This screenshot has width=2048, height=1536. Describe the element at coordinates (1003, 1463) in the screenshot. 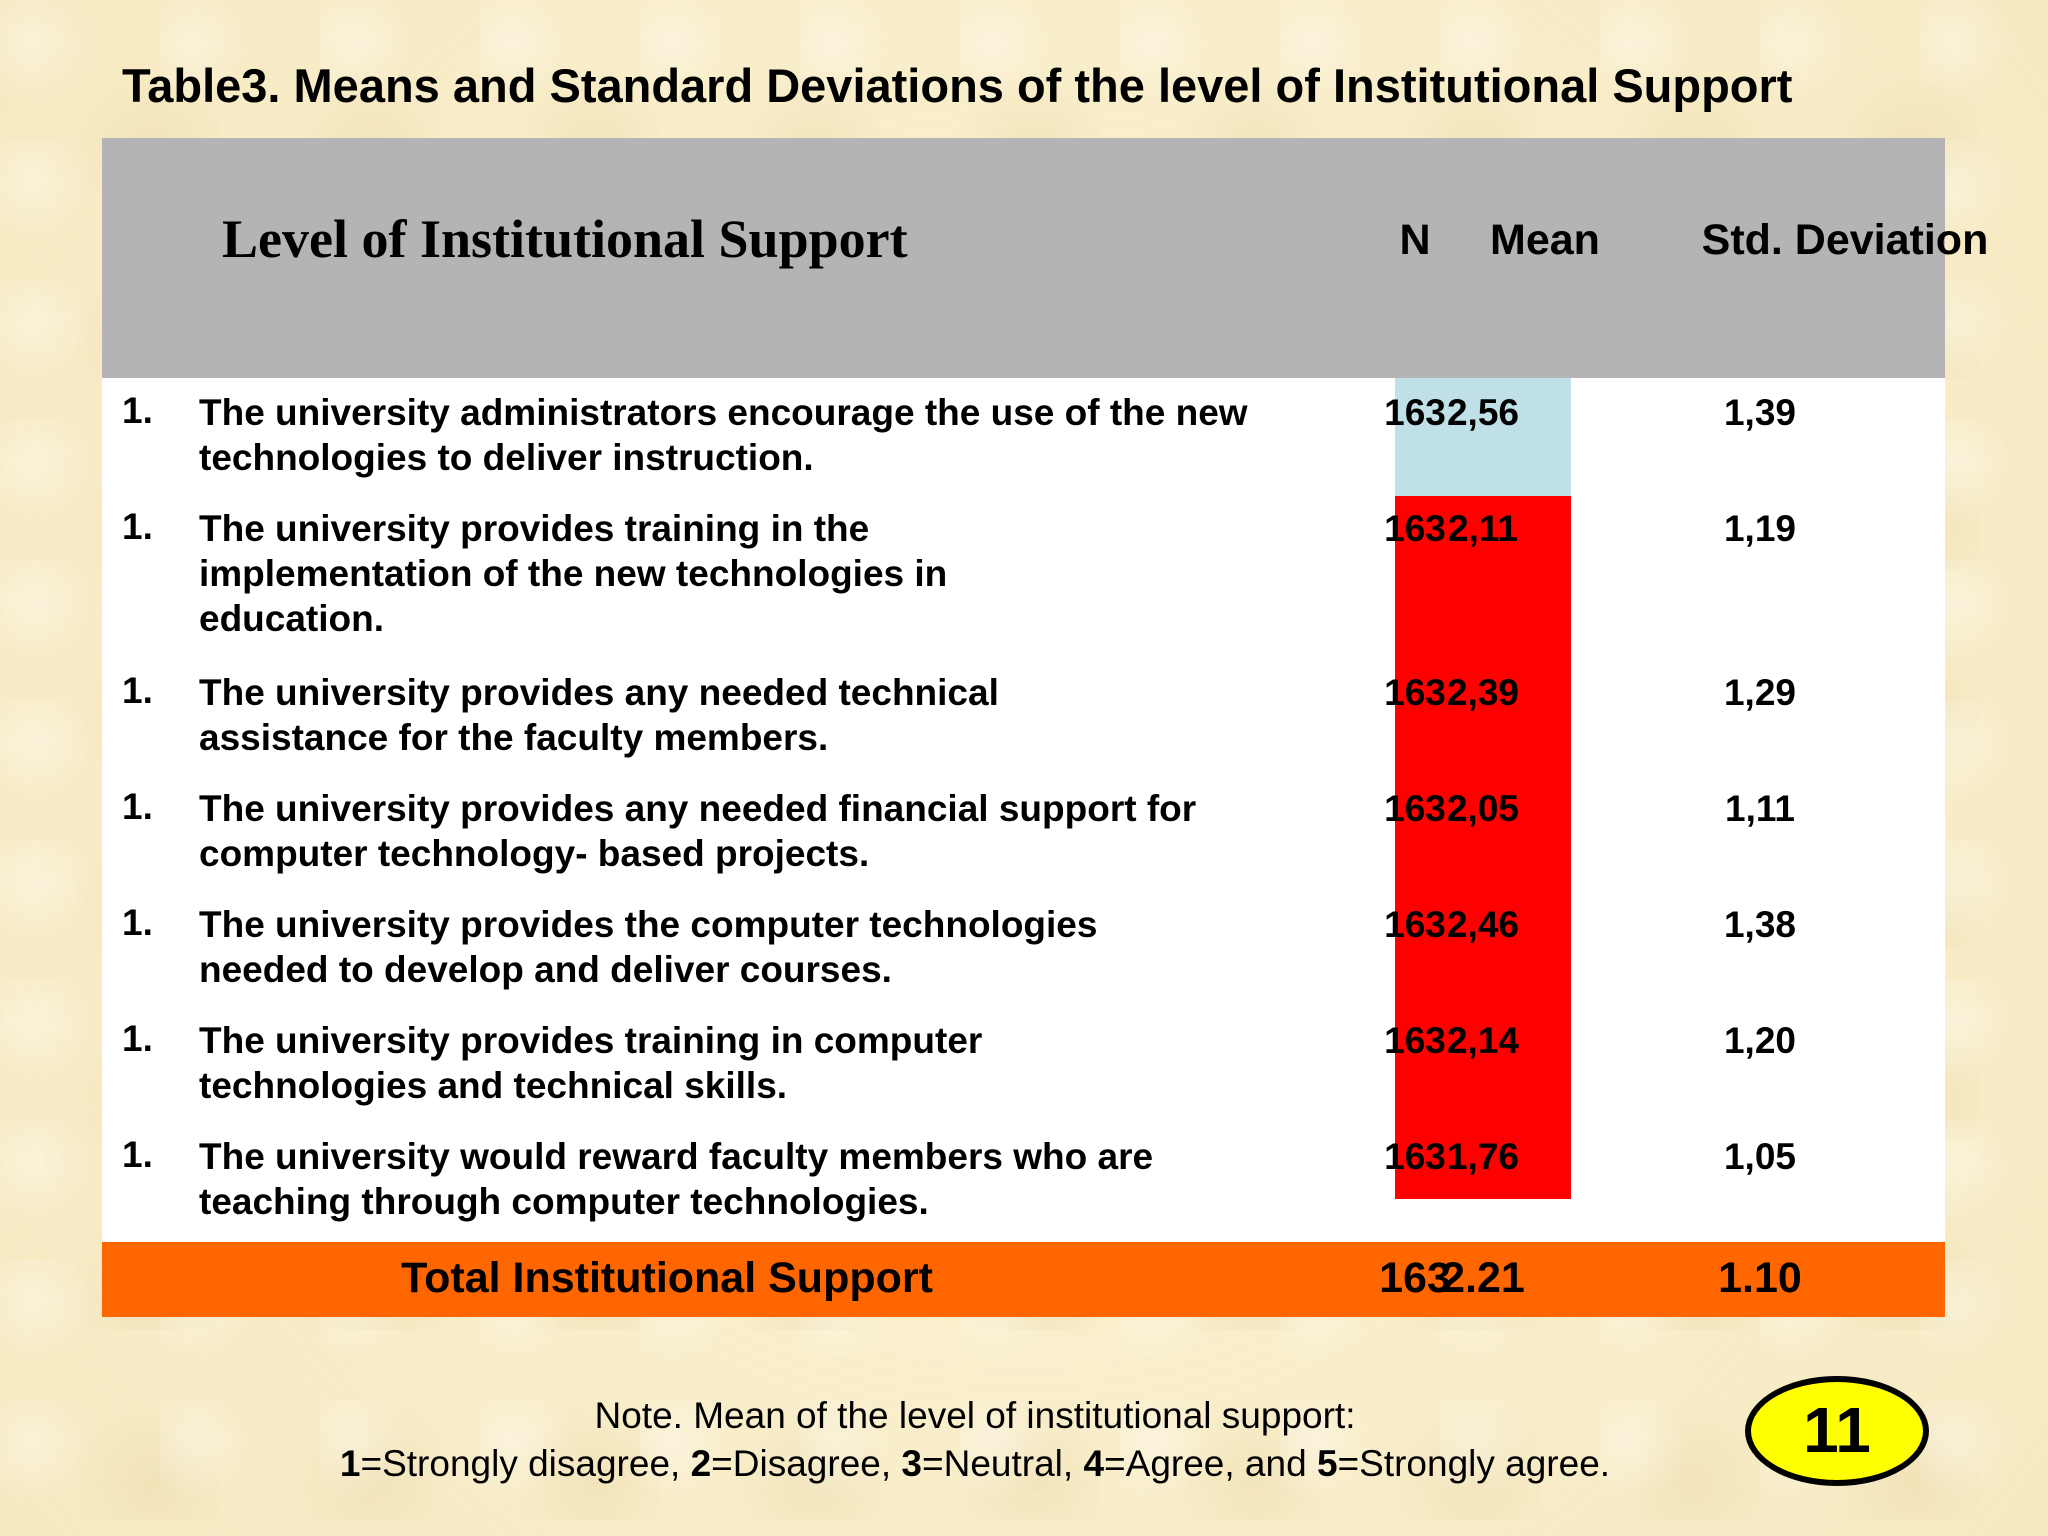

I see `scale-label: =Neutral,` at that location.